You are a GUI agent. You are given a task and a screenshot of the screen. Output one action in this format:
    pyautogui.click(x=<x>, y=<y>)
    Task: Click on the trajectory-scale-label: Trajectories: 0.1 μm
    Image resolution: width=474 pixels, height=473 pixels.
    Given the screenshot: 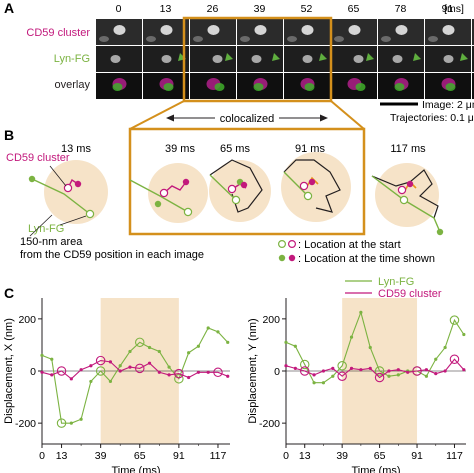 What is the action you would take?
    pyautogui.click(x=432, y=118)
    